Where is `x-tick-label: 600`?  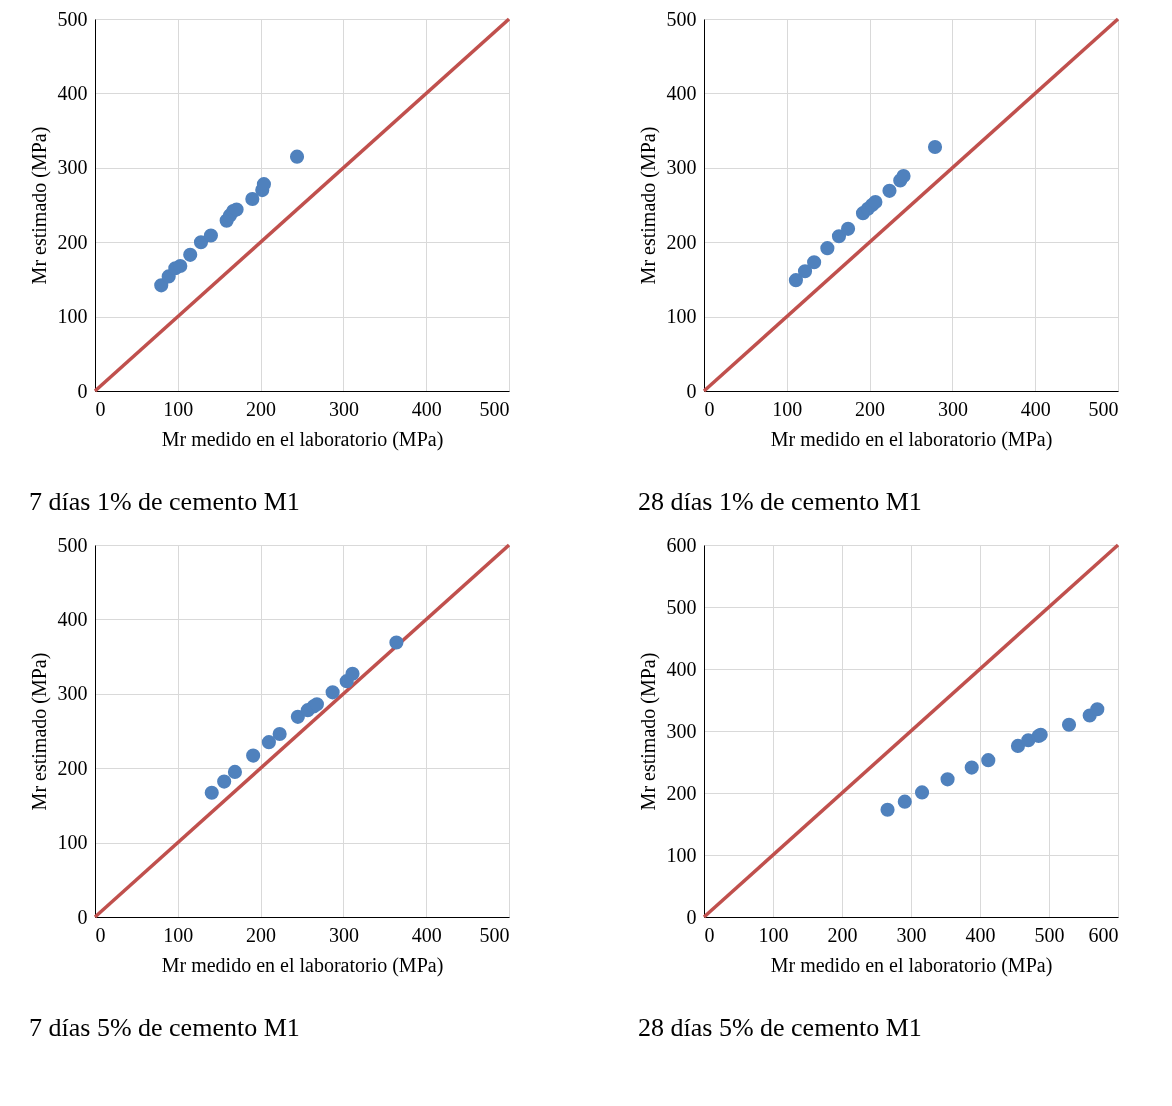
x-tick-label: 600 is located at coordinates (1103, 934).